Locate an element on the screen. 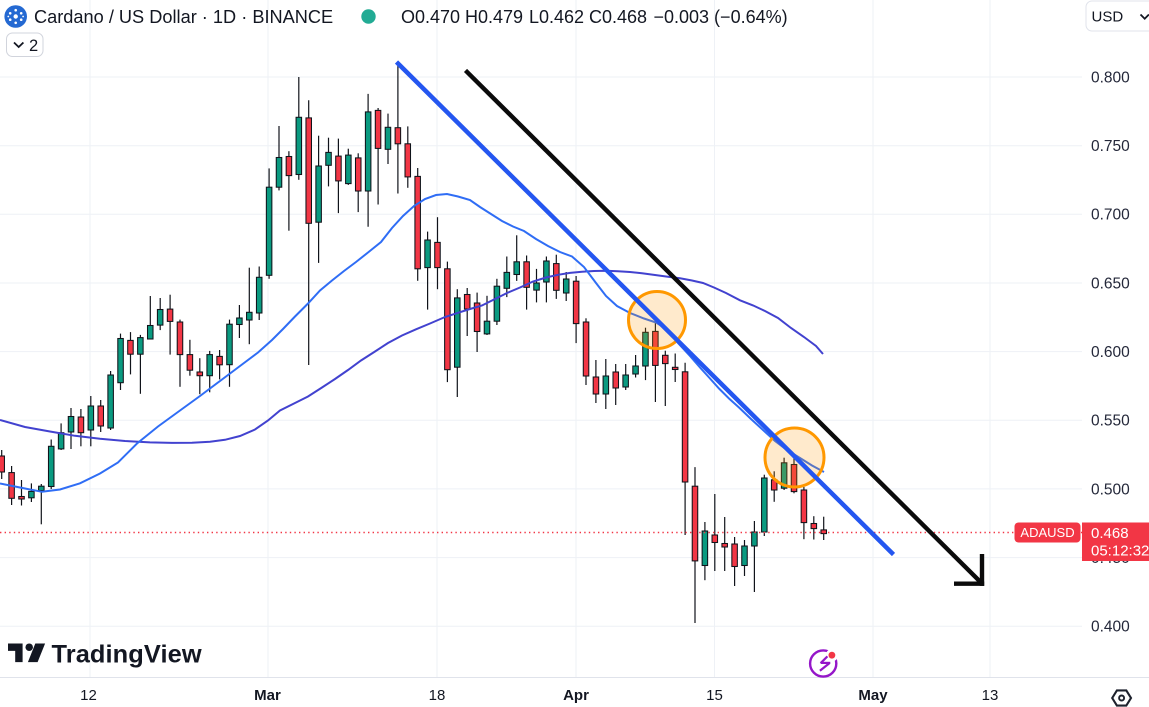 The image size is (1149, 707). svg-text: C0.468 is located at coordinates (618, 17).